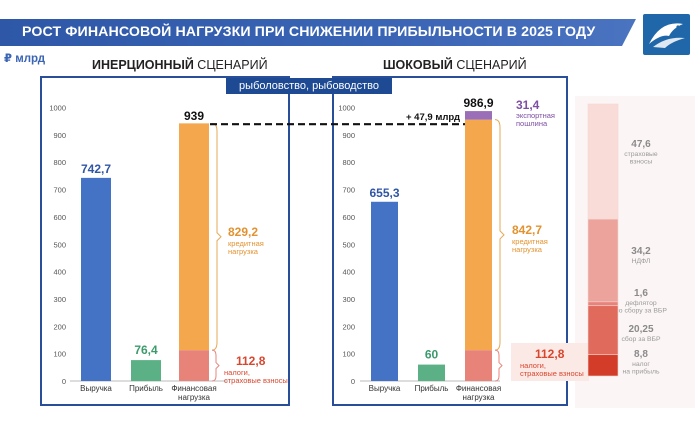 Image resolution: width=700 pixels, height=425 pixels. I want to click on shock-bar-load-taxes, so click(478, 365).